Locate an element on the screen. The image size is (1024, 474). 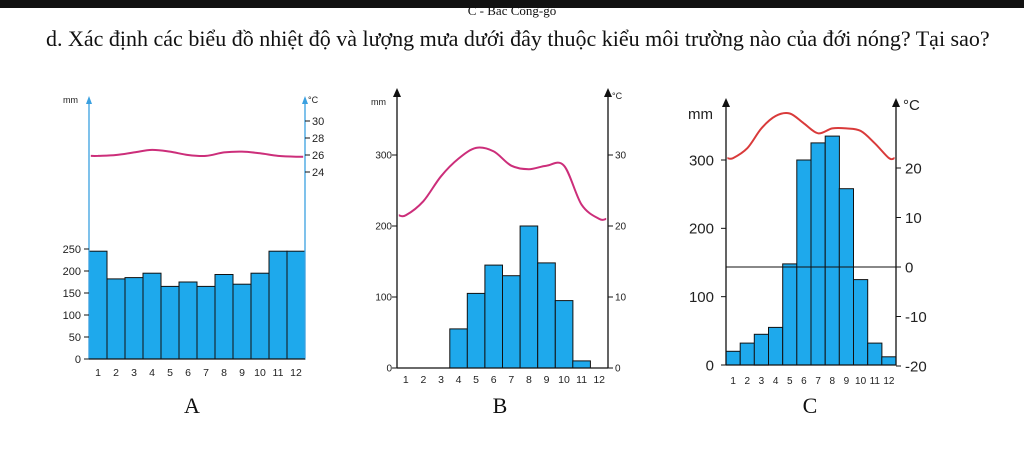
temp-tick-label: -20 is located at coordinates (916, 366).